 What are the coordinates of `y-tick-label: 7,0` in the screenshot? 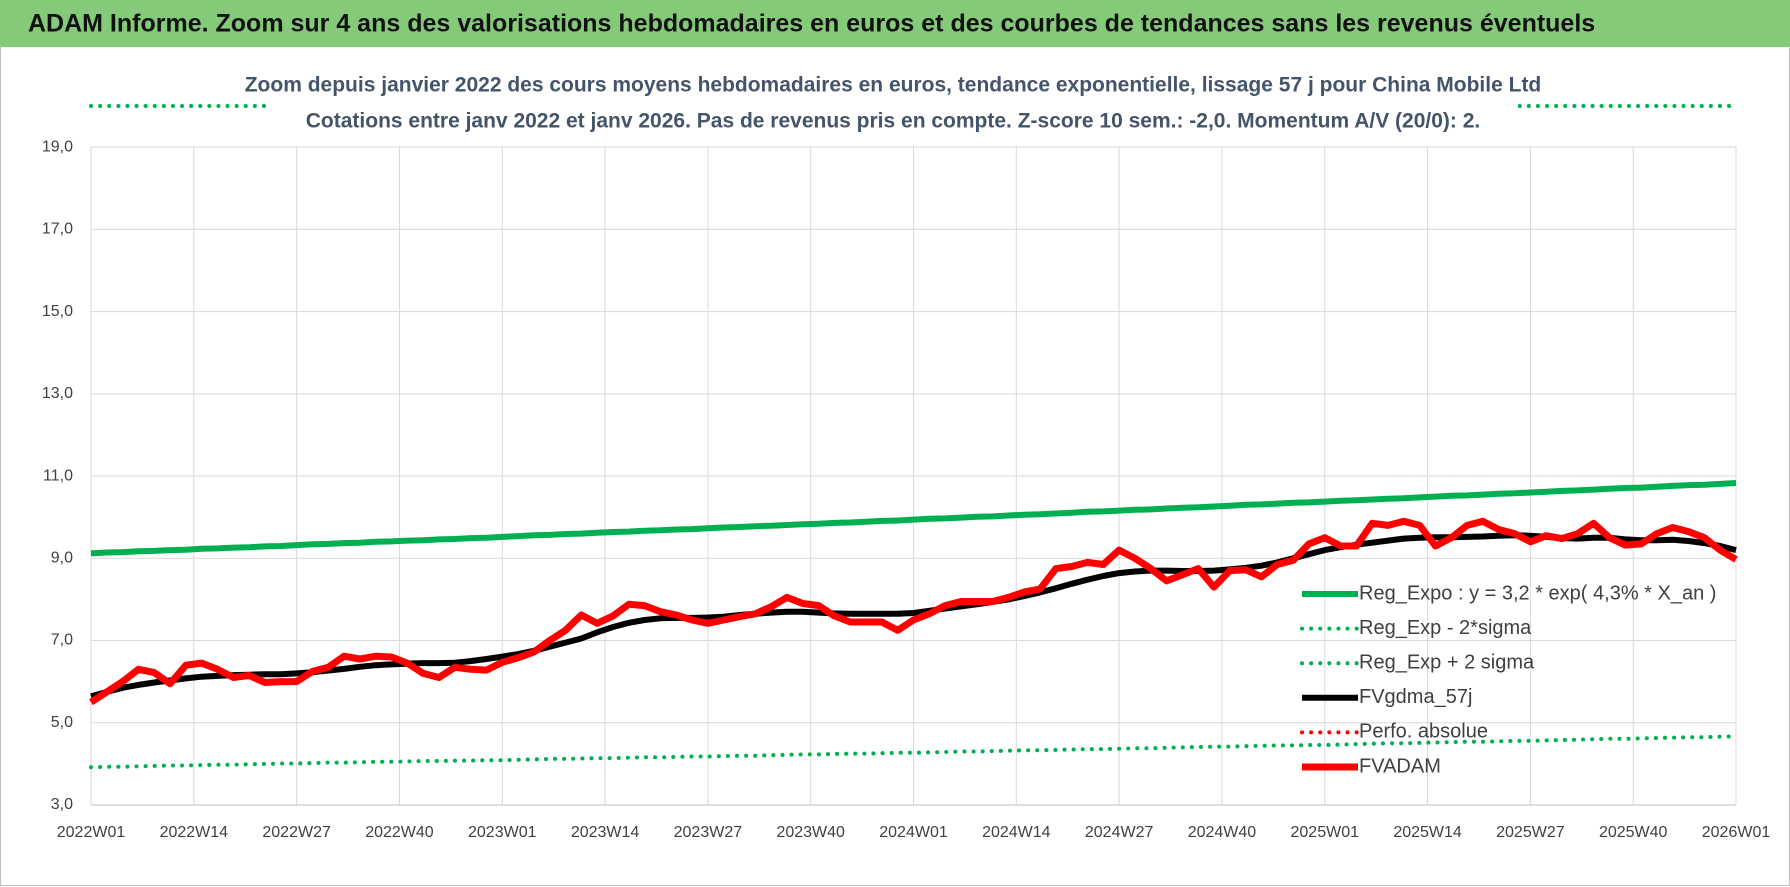 It's located at (62, 640).